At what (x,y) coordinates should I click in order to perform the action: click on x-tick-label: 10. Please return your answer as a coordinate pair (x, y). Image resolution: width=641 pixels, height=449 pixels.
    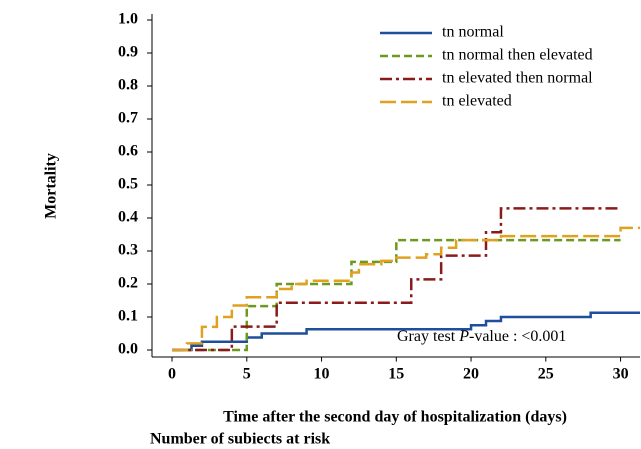
    Looking at the image, I should click on (322, 373).